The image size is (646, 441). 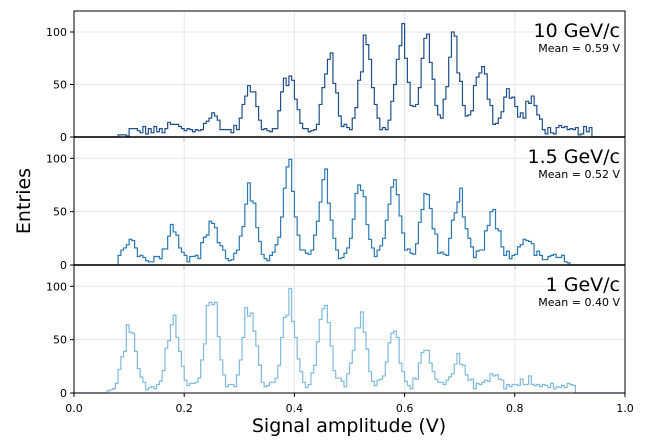 What do you see at coordinates (573, 157) in the screenshot?
I see `panel-title: 1.5 GeV/c` at bounding box center [573, 157].